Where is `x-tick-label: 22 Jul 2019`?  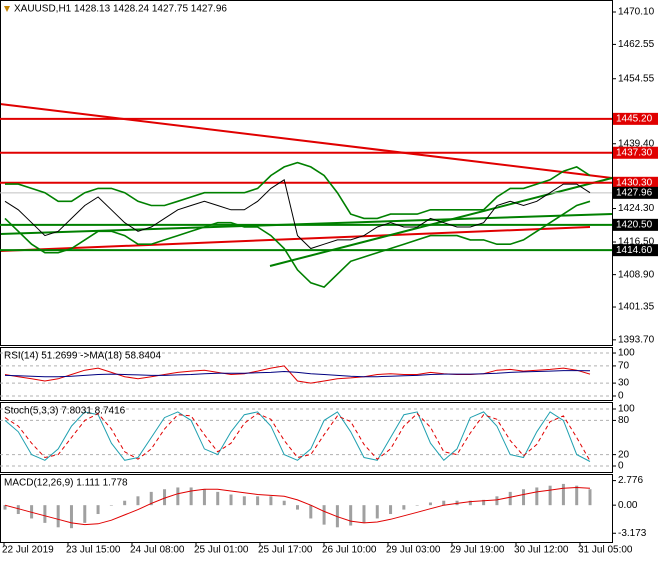
x-tick-label: 22 Jul 2019 is located at coordinates (28, 550).